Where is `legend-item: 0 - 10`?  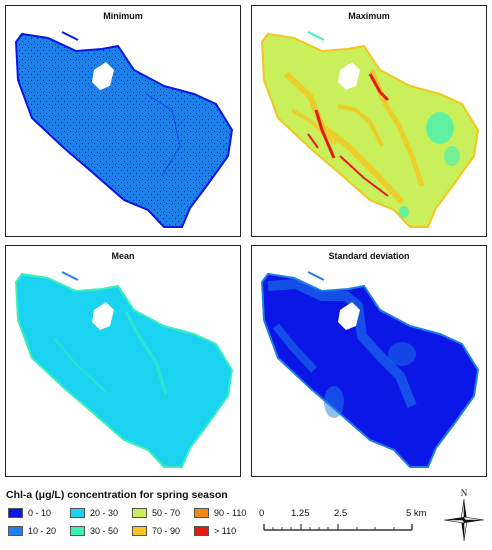 legend-item: 0 - 10 is located at coordinates (29, 513).